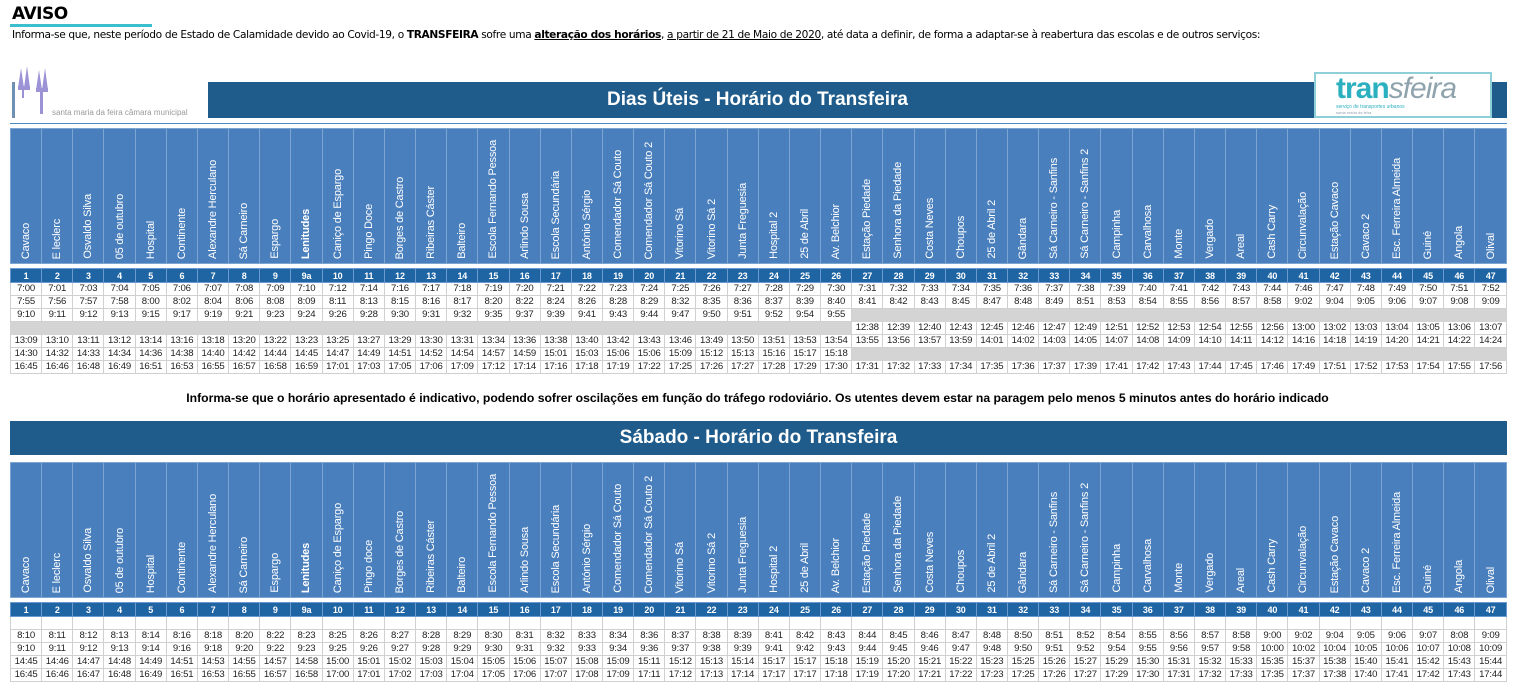 The width and height of the screenshot is (1515, 691). I want to click on time-cell: 9:57, so click(1210, 649).